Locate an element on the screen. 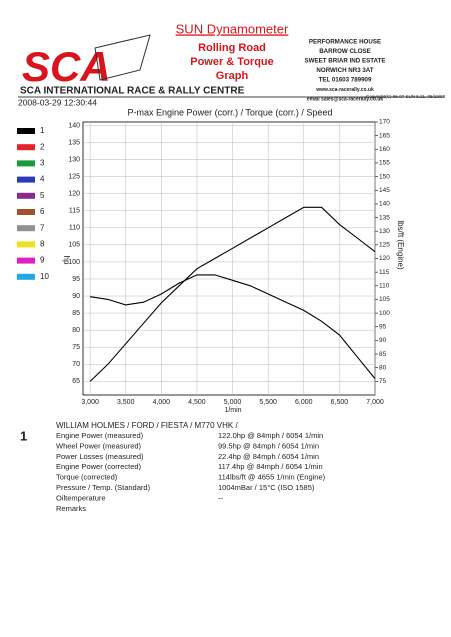  result-value: 99.5hp @ 84mph / 6054 1/min is located at coordinates (268, 445).